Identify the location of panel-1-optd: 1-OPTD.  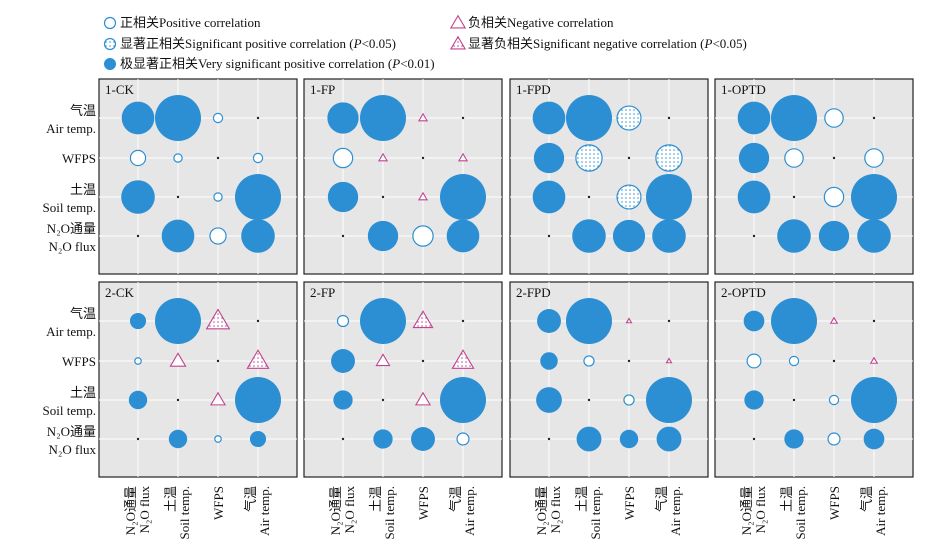
(814, 176).